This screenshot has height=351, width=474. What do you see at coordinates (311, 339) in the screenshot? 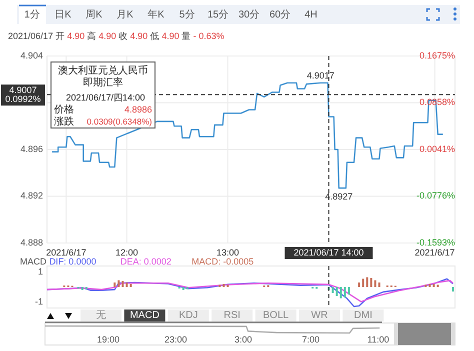
I see `x-tick-label: 7:00` at bounding box center [311, 339].